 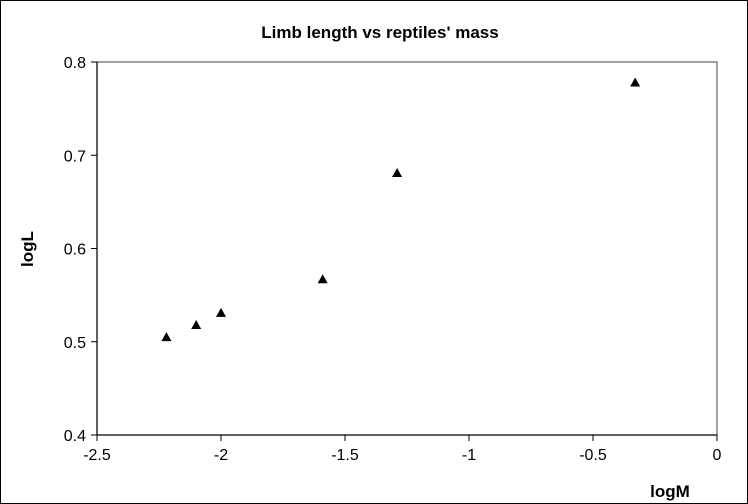 I want to click on y-tick-label: 0.5, so click(x=75, y=343).